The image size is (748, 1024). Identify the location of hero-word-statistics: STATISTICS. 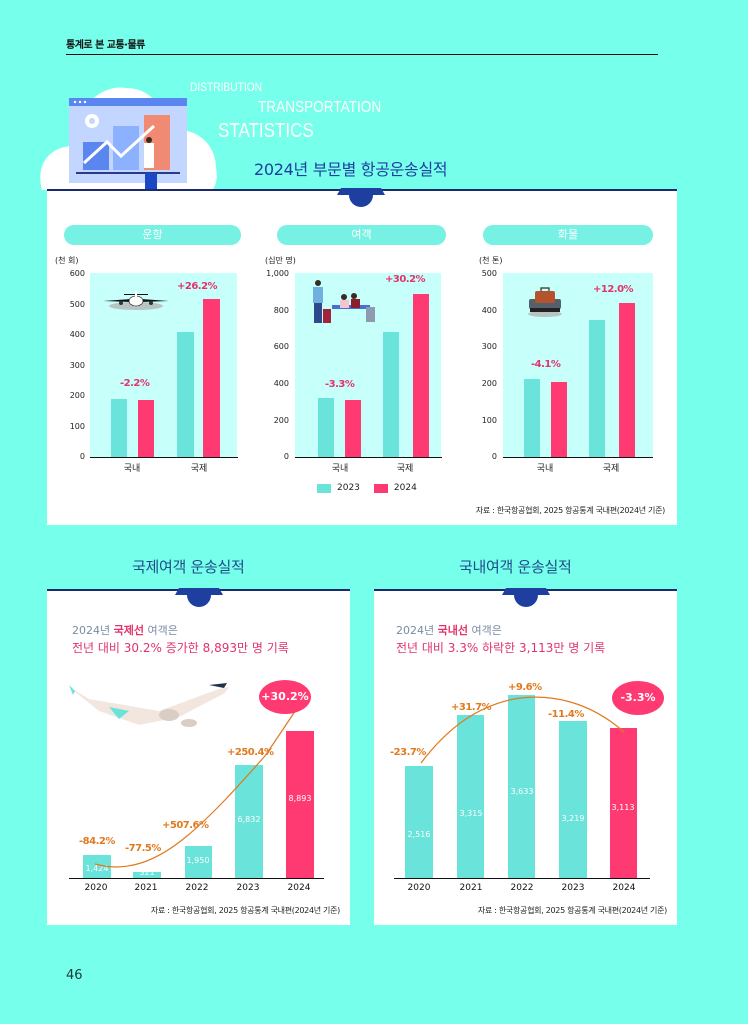
(266, 131).